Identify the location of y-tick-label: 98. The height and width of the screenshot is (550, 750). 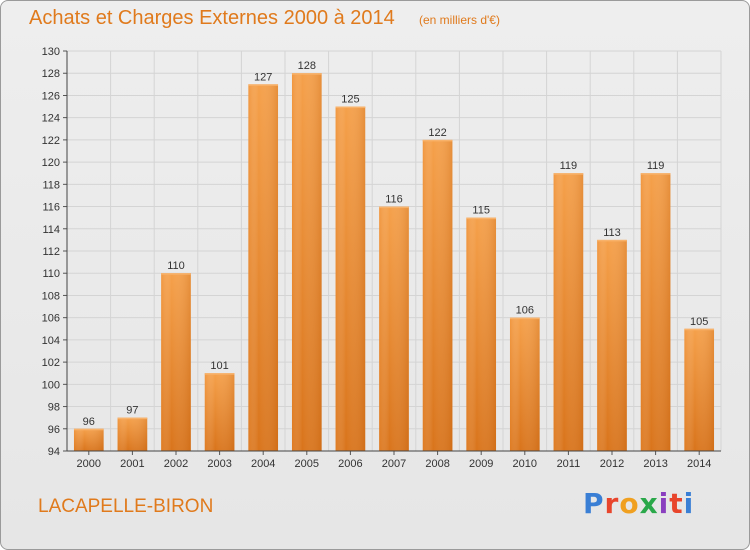
(54, 408).